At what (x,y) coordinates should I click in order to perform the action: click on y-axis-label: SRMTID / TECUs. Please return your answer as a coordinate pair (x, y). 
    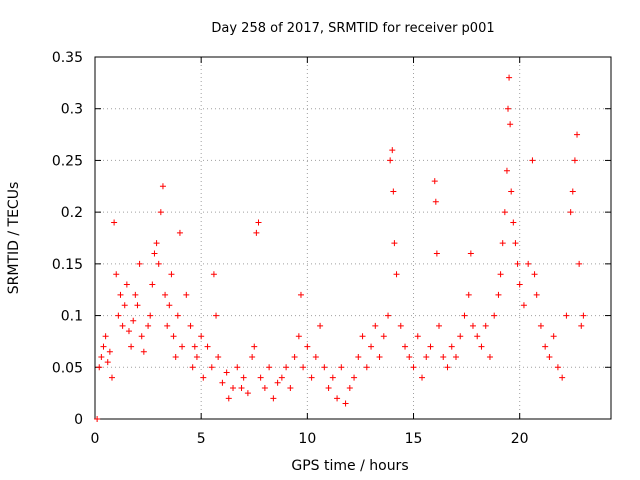
    Looking at the image, I should click on (14, 238).